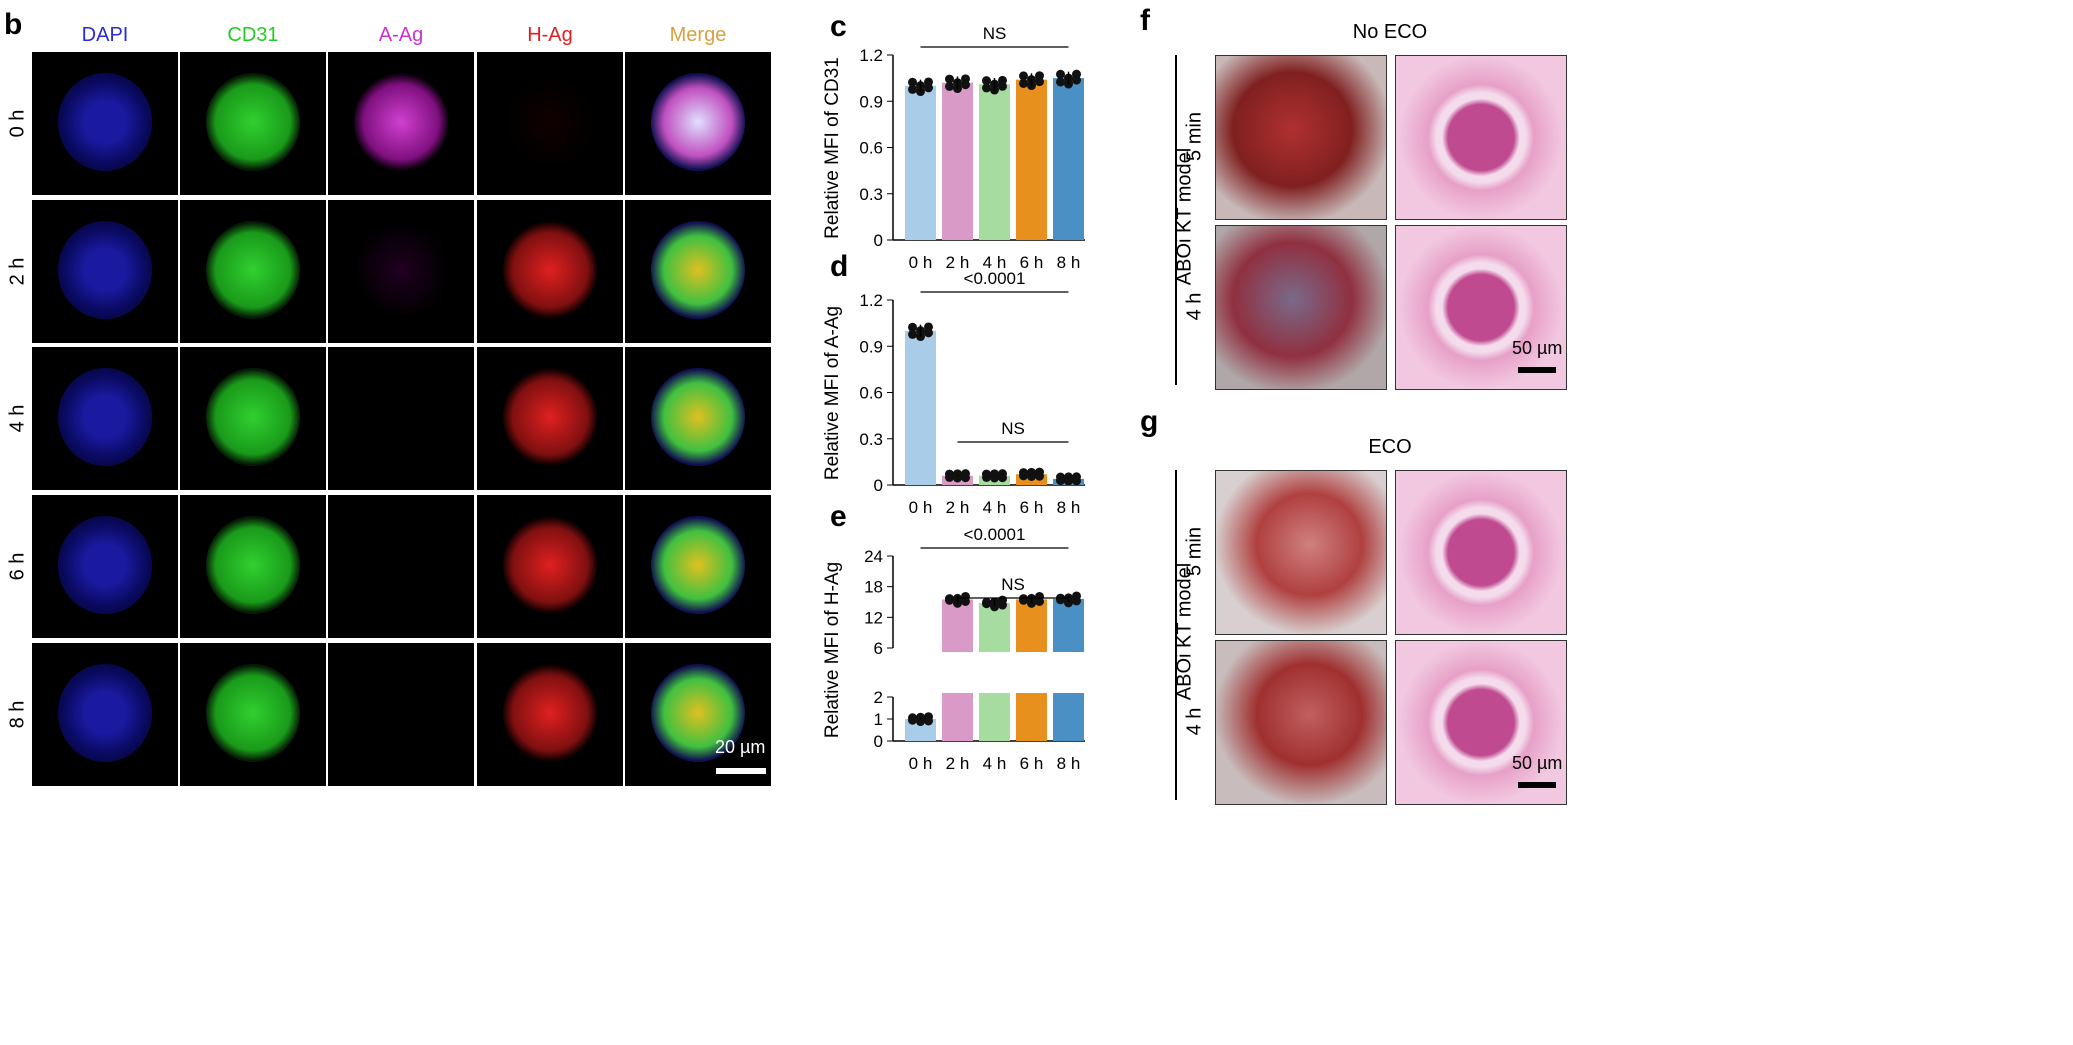  I want to click on y-axis-label: Relative MFI of H-Ag, so click(832, 650).